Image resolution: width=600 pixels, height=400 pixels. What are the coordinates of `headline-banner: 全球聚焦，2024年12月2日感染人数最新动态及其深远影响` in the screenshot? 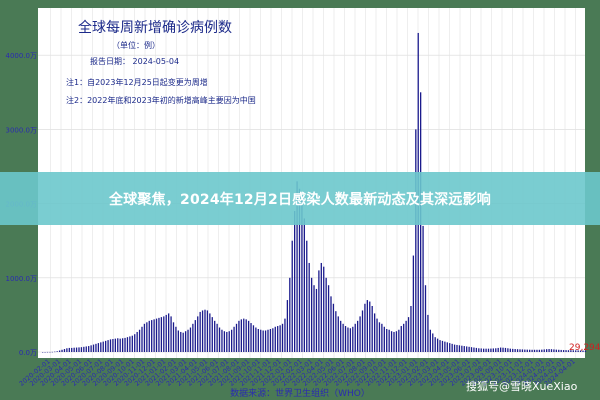 It's located at (300, 198).